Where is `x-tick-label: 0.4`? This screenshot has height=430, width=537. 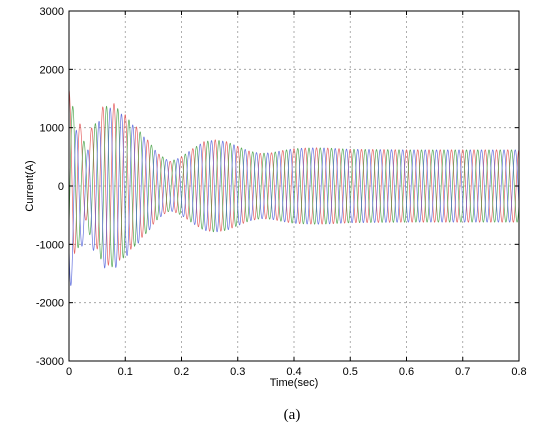 x-tick-label: 0.4 is located at coordinates (293, 372).